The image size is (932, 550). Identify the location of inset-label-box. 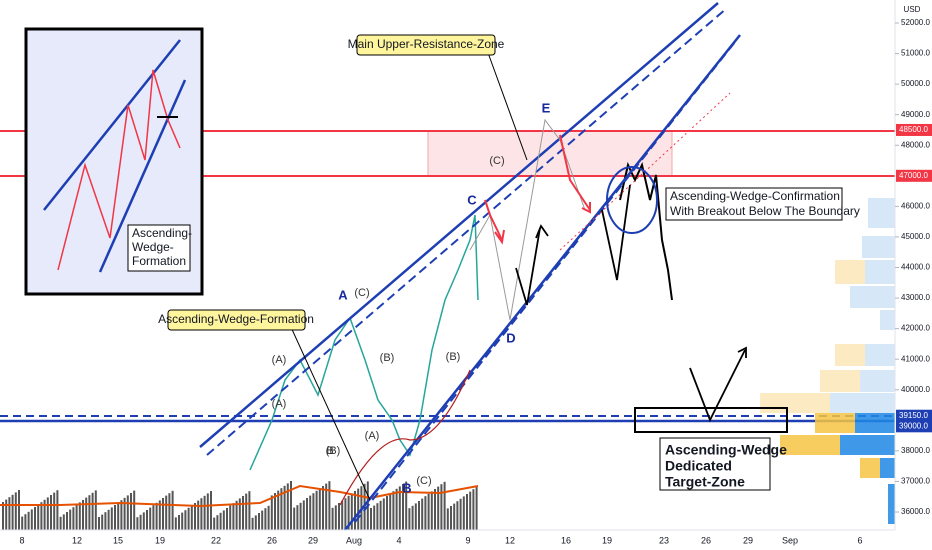
(159, 248).